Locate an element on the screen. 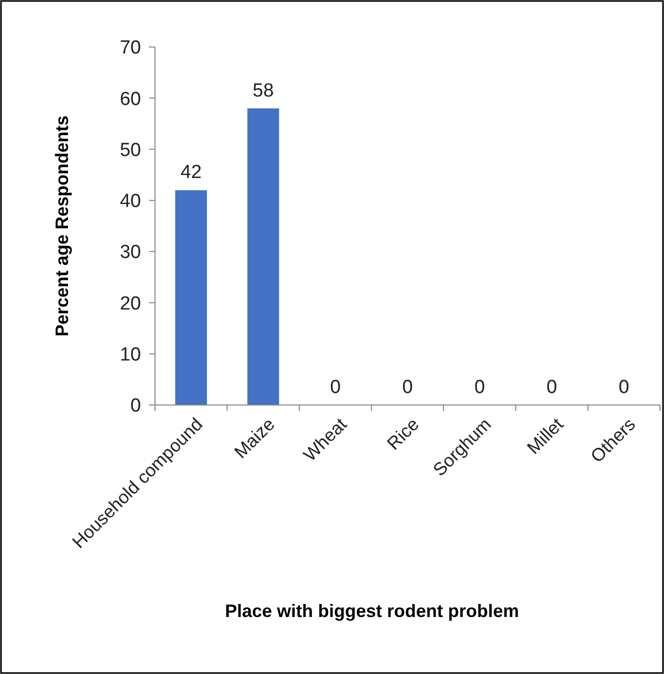  y-tick-label: 50 is located at coordinates (130, 150).